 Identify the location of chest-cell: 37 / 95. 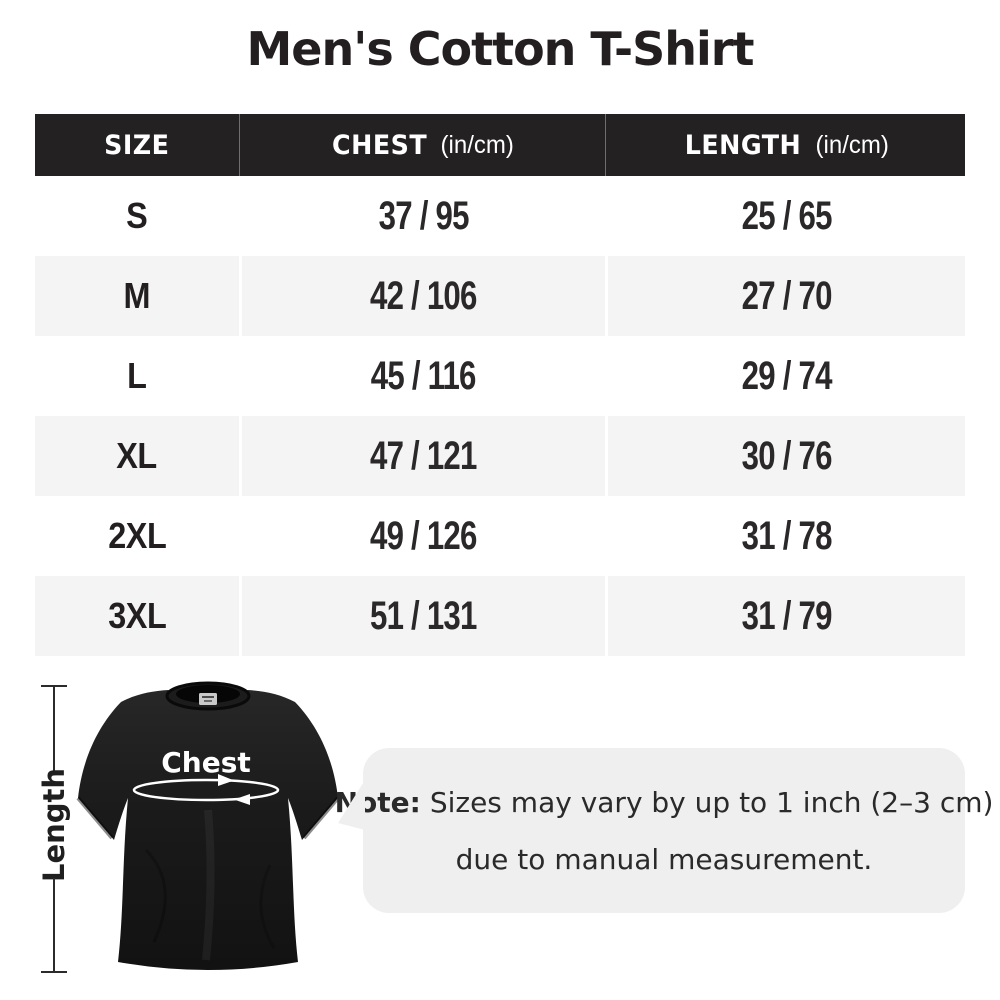
(421, 216).